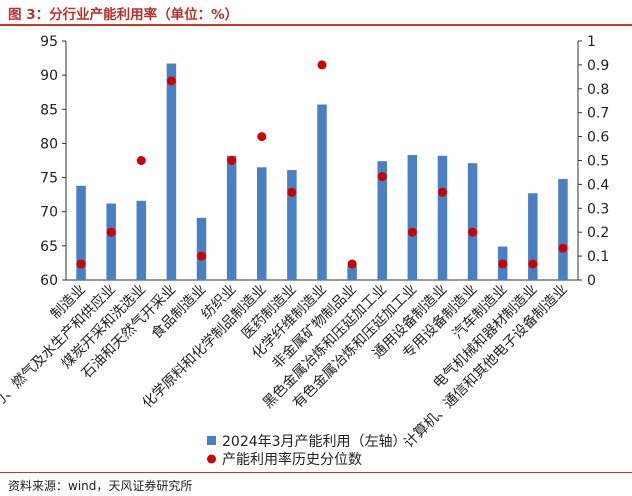 This screenshot has width=632, height=496. What do you see at coordinates (598, 185) in the screenshot?
I see `right-tick-label: 0.4` at bounding box center [598, 185].